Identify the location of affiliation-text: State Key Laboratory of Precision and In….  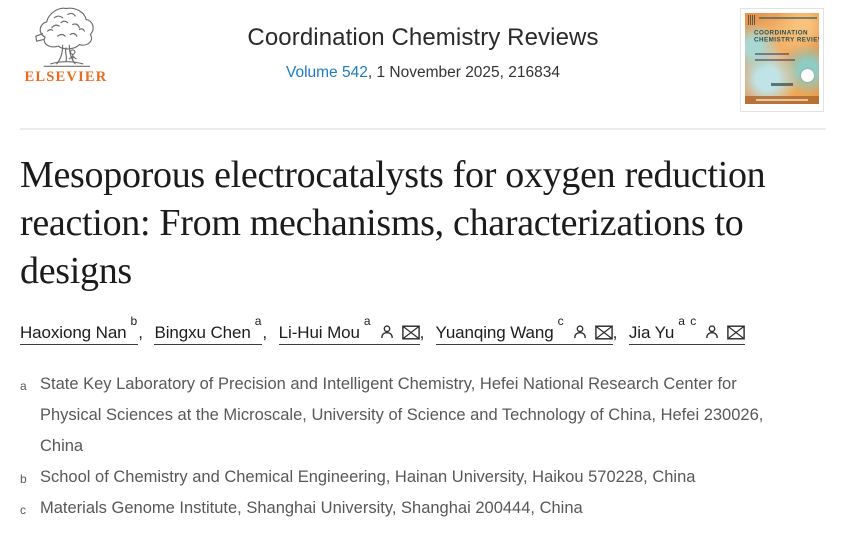
(402, 414).